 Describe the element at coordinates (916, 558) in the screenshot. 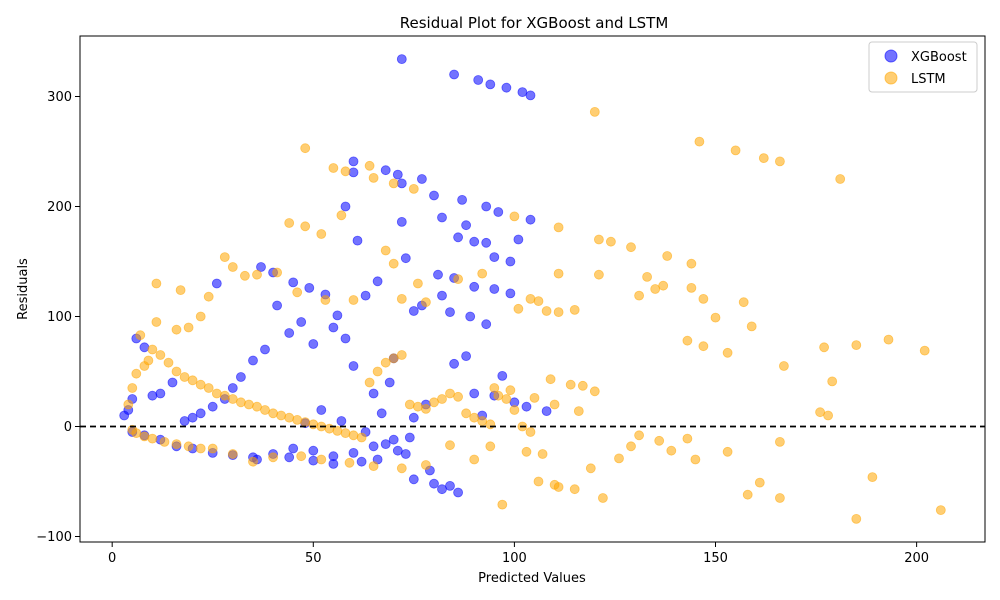

I see `x-tick-label: 200` at that location.